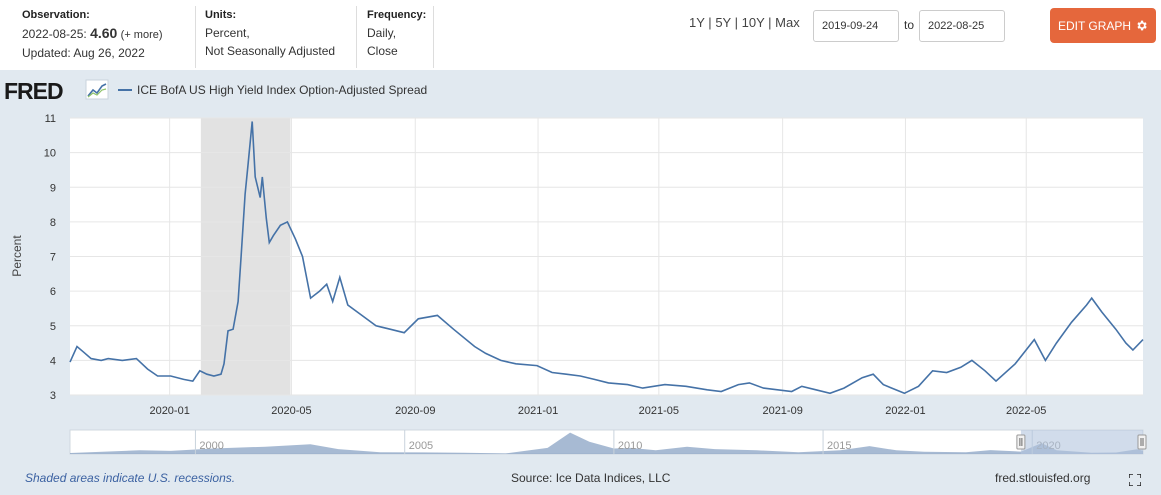 The image size is (1161, 495). What do you see at coordinates (397, 15) in the screenshot?
I see `frequency-label: Frequency:` at bounding box center [397, 15].